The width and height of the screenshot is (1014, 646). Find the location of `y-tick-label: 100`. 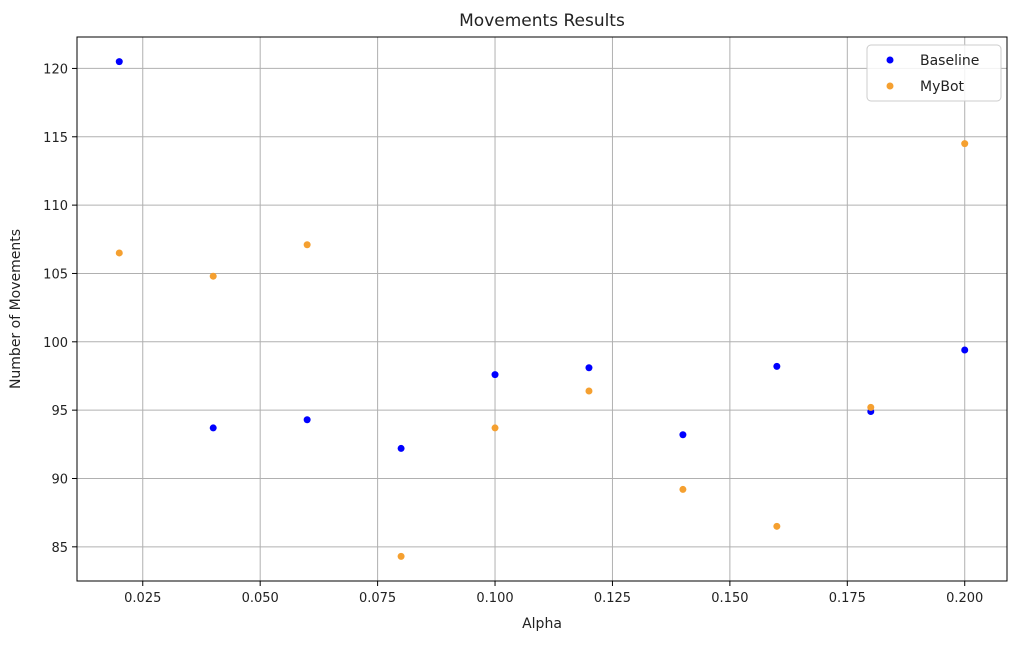

y-tick-label: 100 is located at coordinates (55, 343).